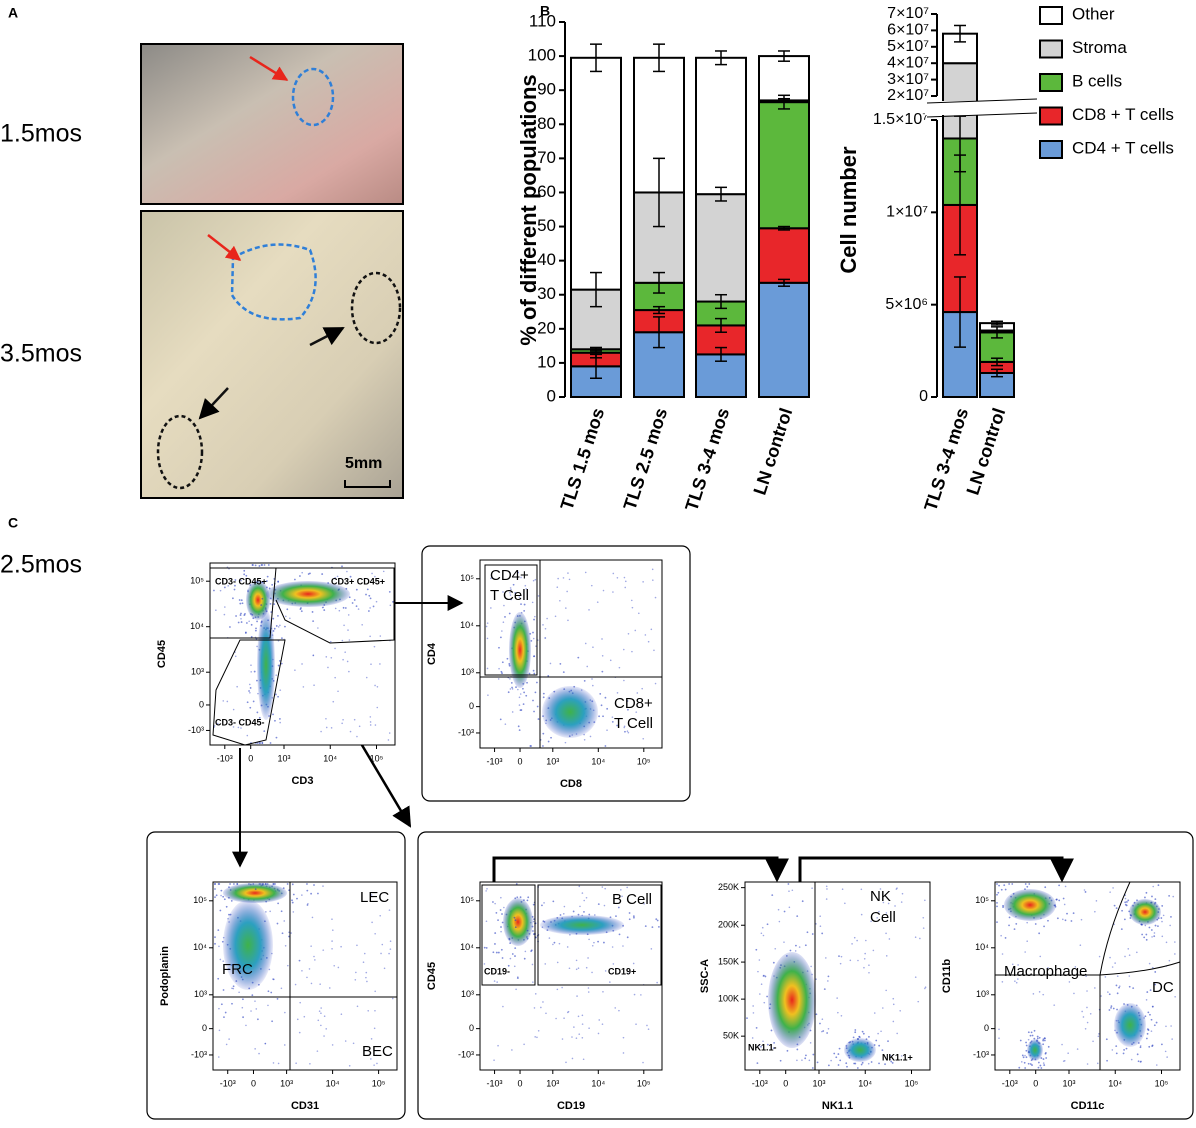 Image resolution: width=1196 pixels, height=1128 pixels. What do you see at coordinates (1051, 149) in the screenshot?
I see `legend-swatch` at bounding box center [1051, 149].